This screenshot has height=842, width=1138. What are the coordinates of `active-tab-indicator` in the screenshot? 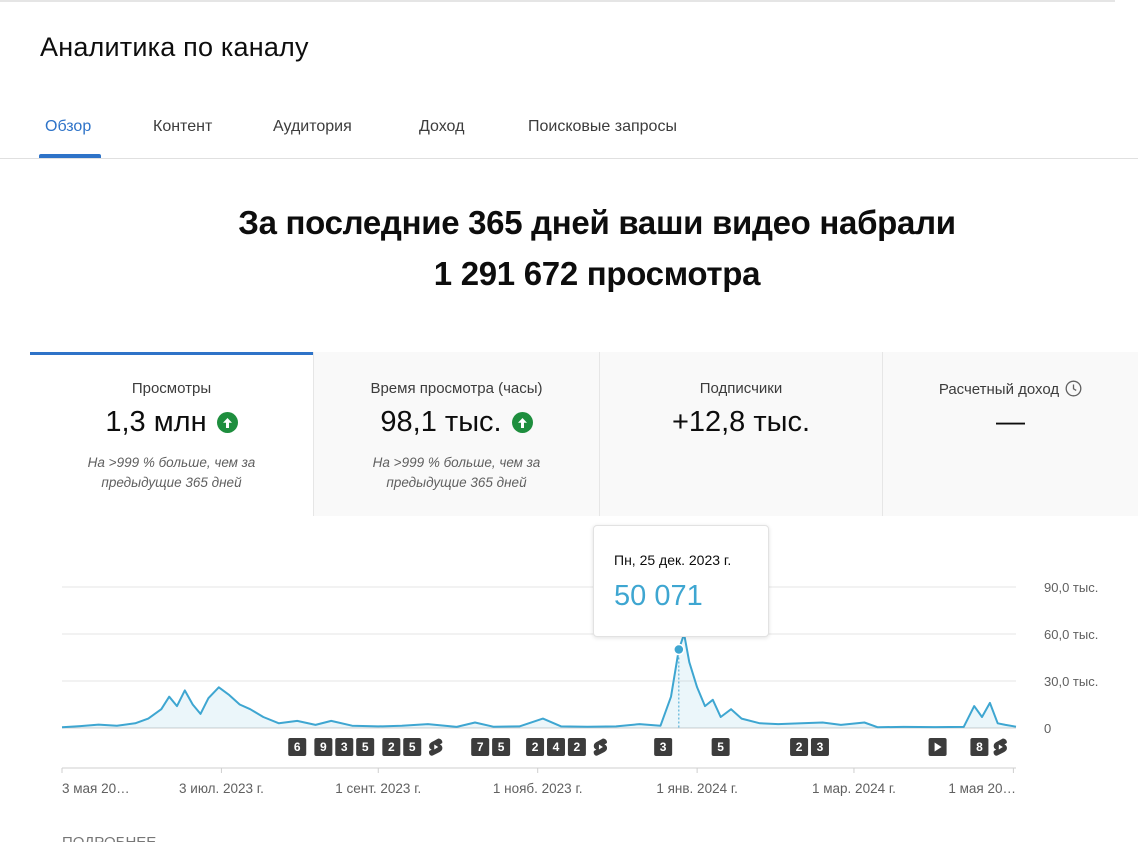 It's located at (70, 156).